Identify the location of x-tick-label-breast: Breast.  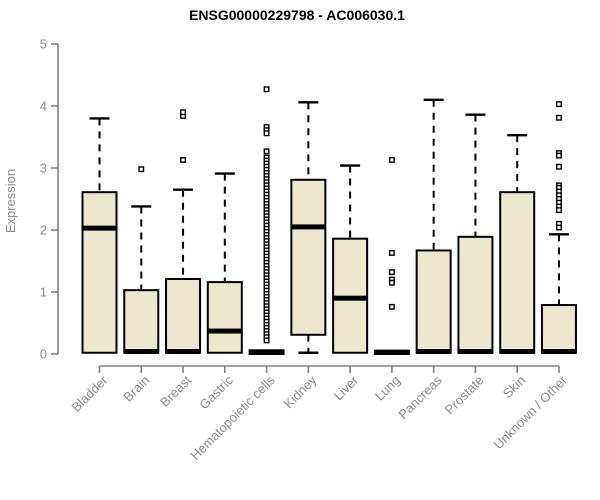
(175, 390).